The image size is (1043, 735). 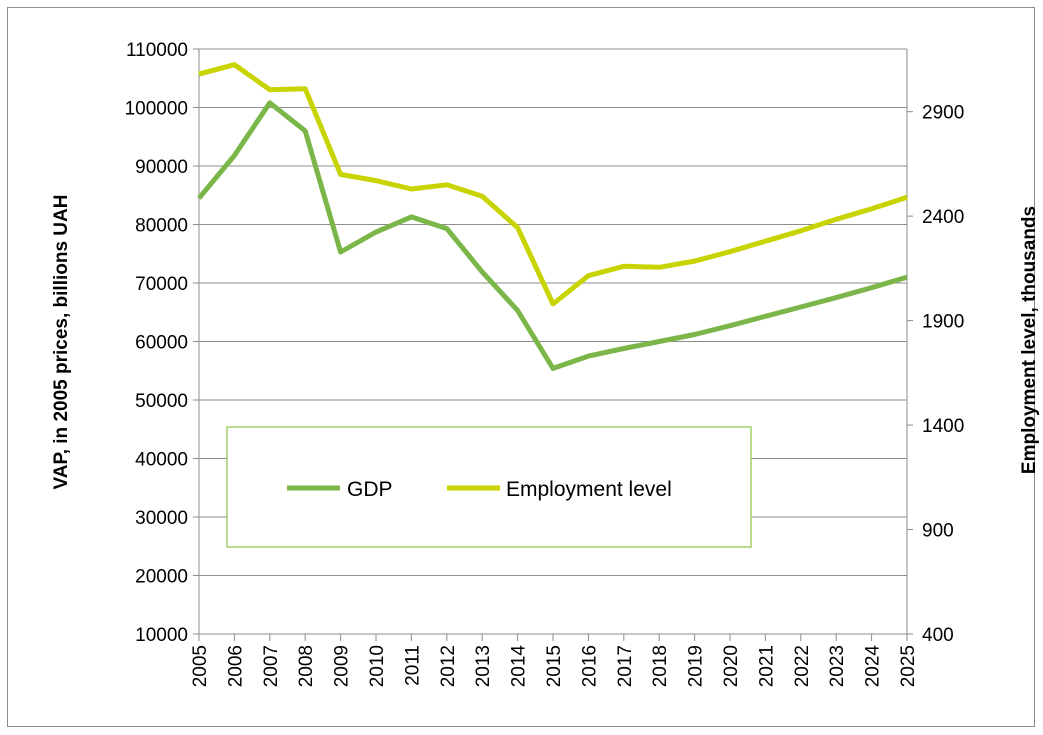 I want to click on y-tick-label: 50000, so click(x=161, y=401).